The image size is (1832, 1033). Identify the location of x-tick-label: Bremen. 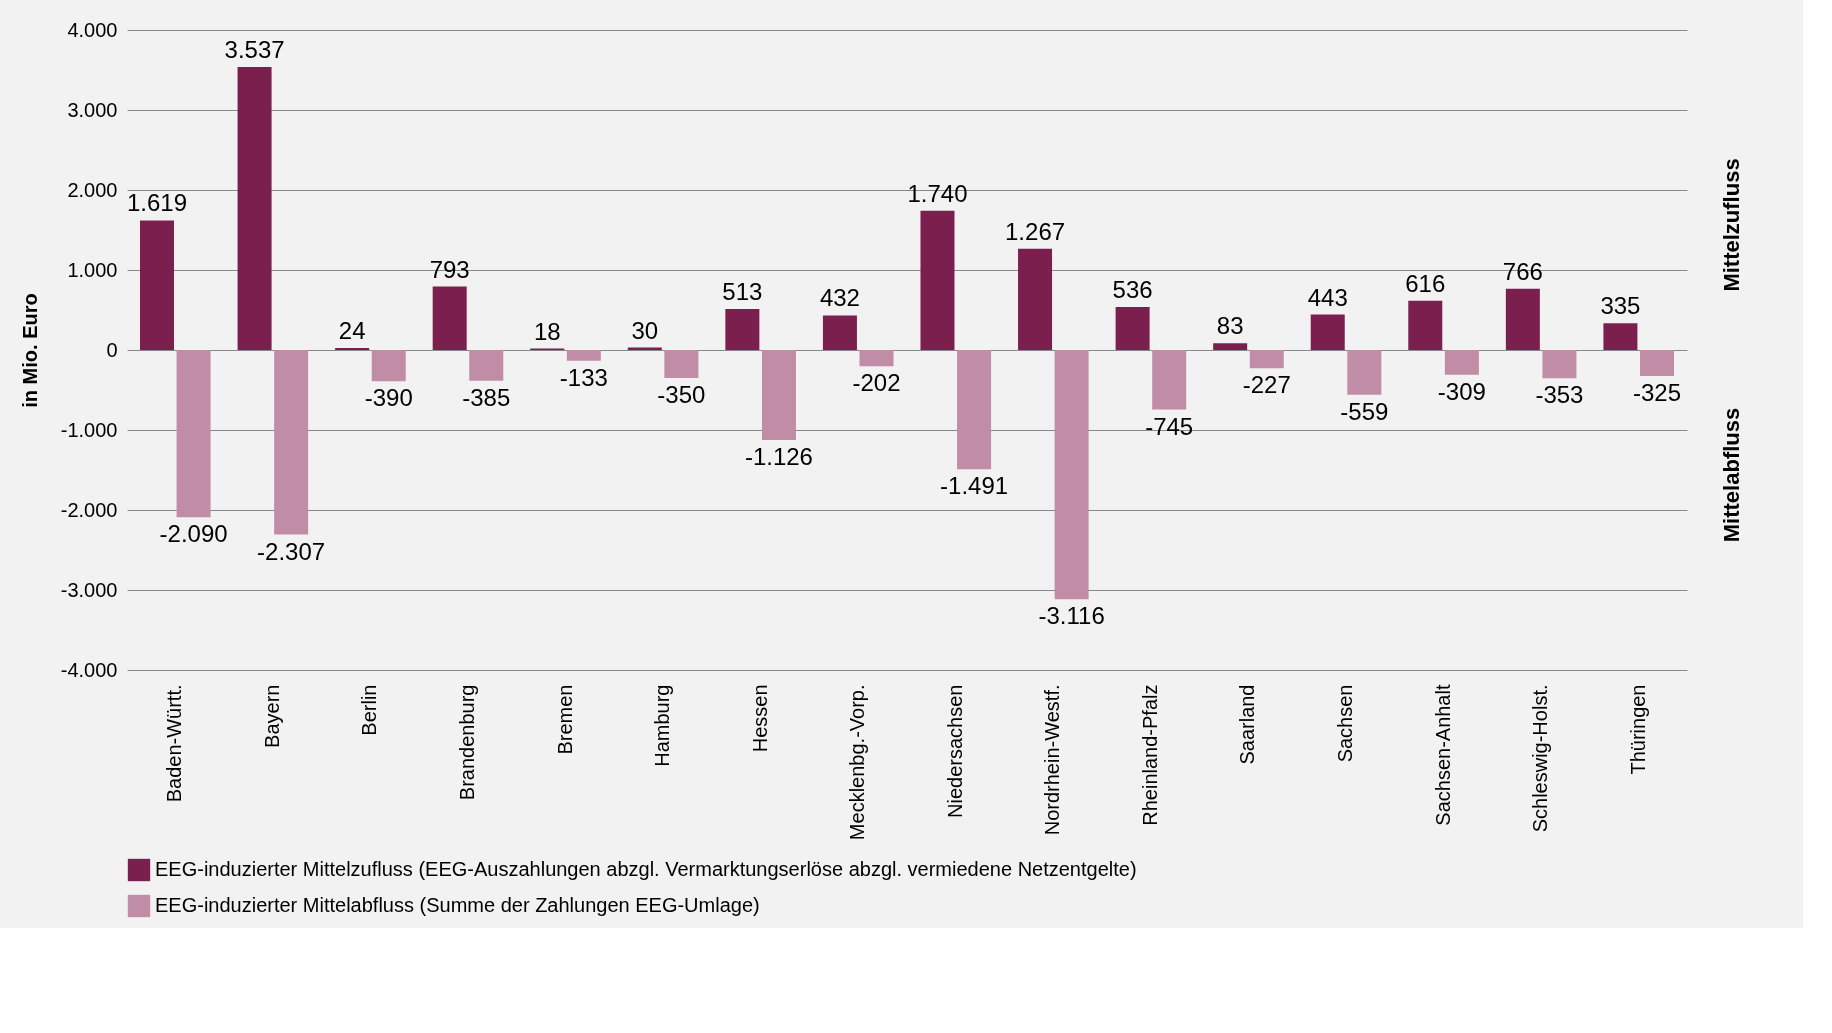
(564, 719).